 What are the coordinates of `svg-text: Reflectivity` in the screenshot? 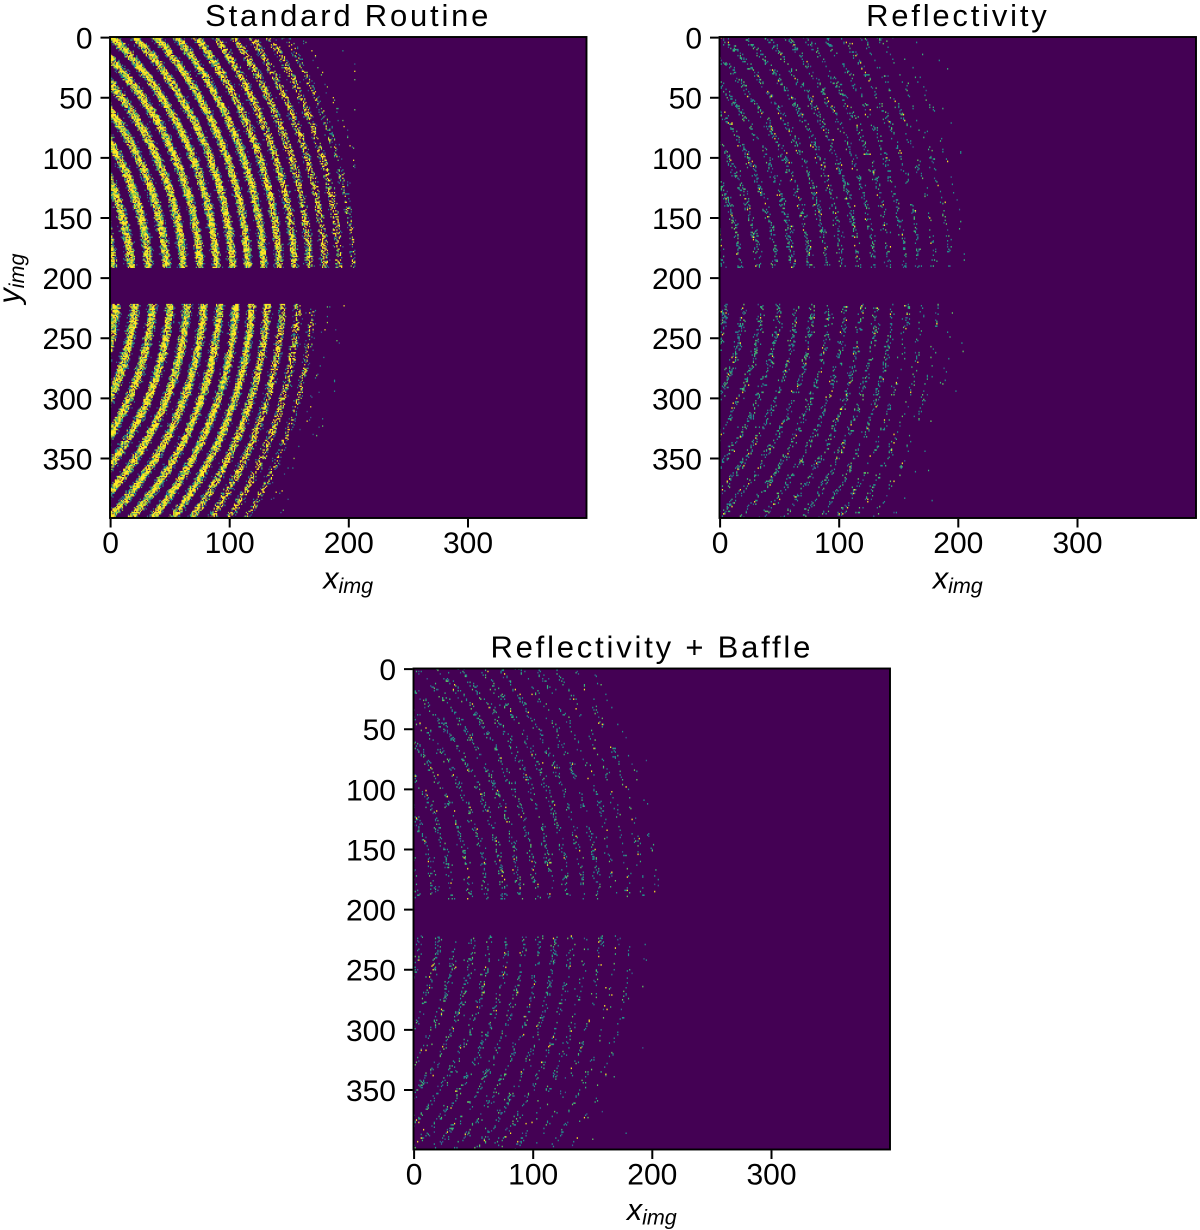 It's located at (957, 16).